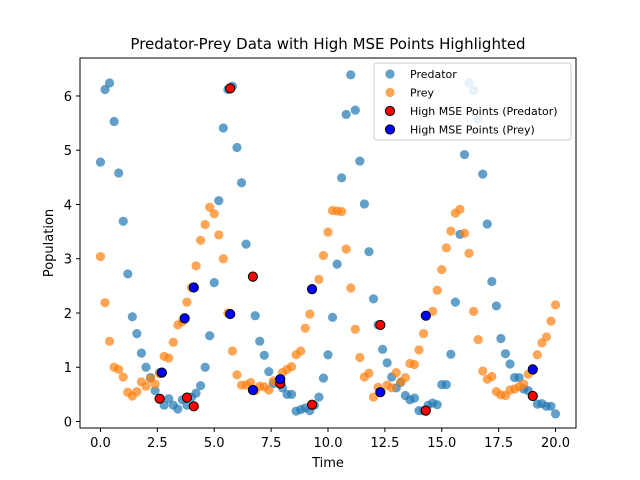 This screenshot has width=640, height=480. What do you see at coordinates (472, 130) in the screenshot?
I see `legend-label: High MSE Points (Prey)` at bounding box center [472, 130].